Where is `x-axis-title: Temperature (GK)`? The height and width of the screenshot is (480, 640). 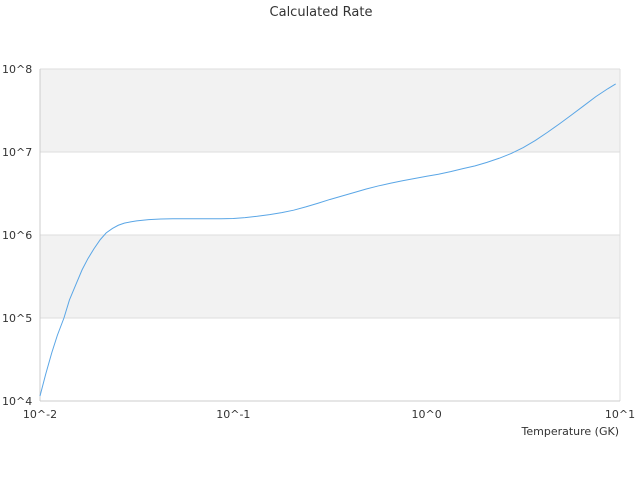 x-axis-title: Temperature (GK) is located at coordinates (570, 431).